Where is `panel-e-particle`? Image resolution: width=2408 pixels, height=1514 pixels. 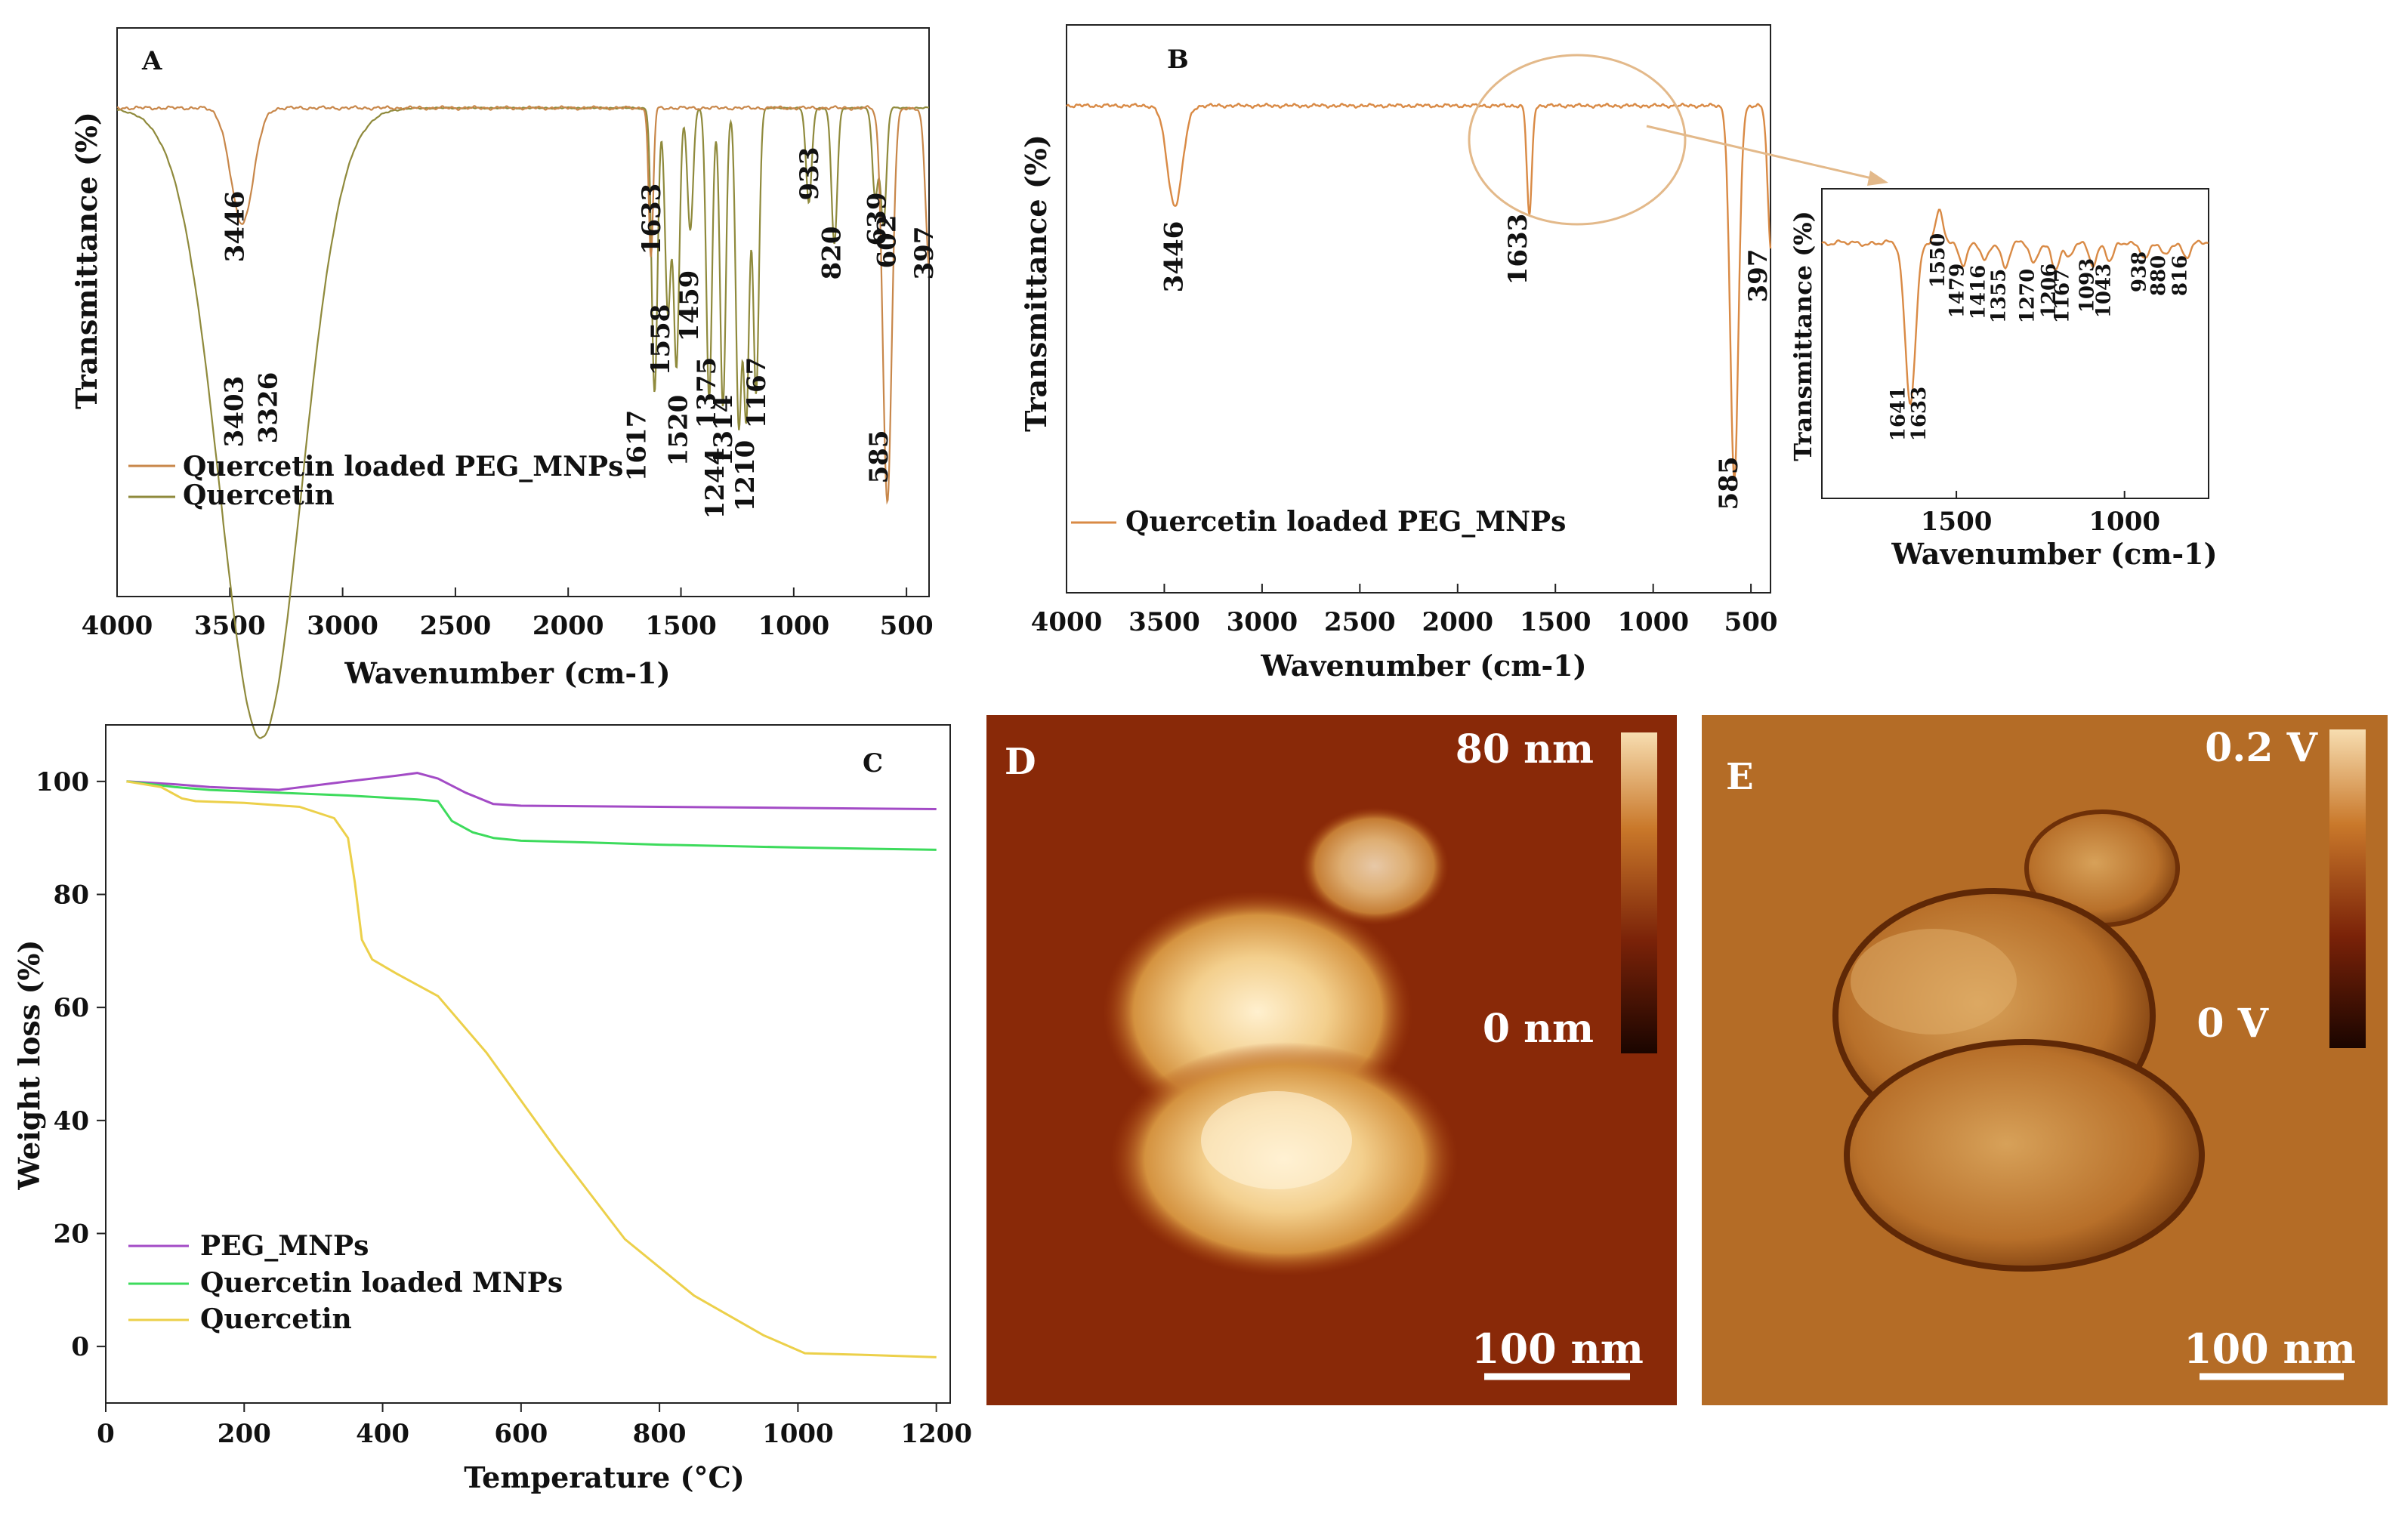 panel-e-particle is located at coordinates (2018, 1040).